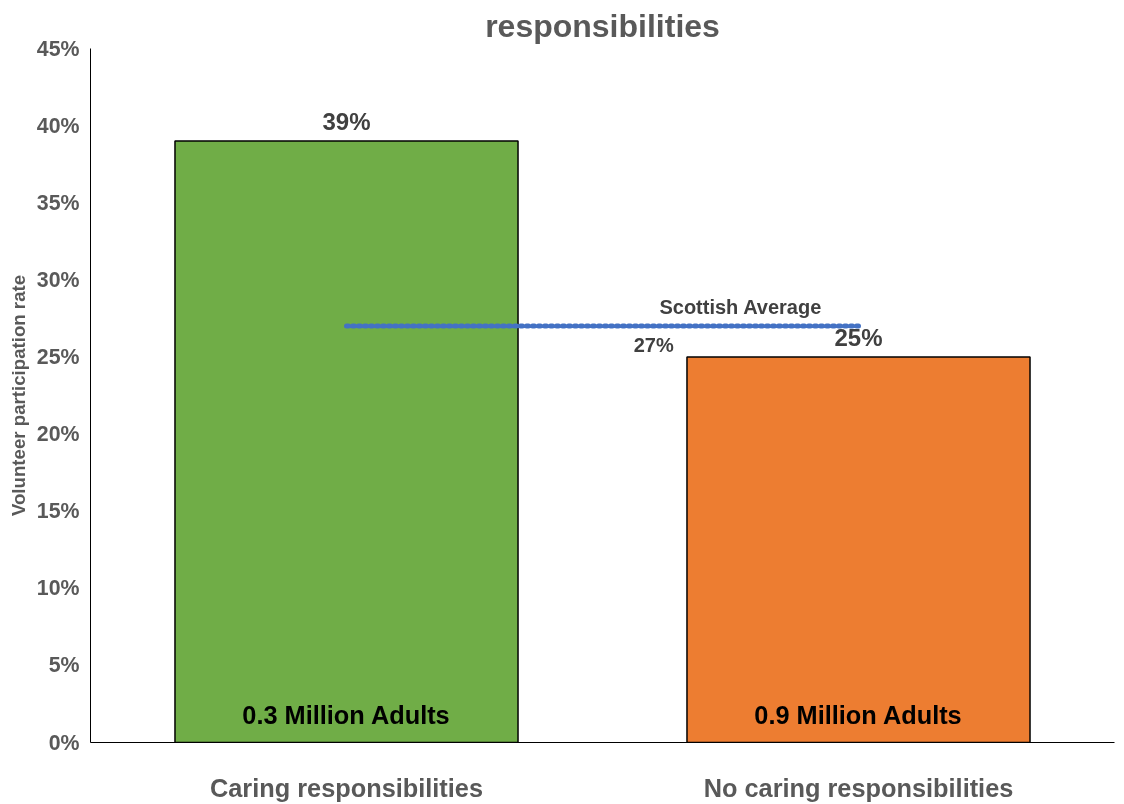 The image size is (1124, 804). I want to click on y-tick-label: 20%, so click(58, 434).